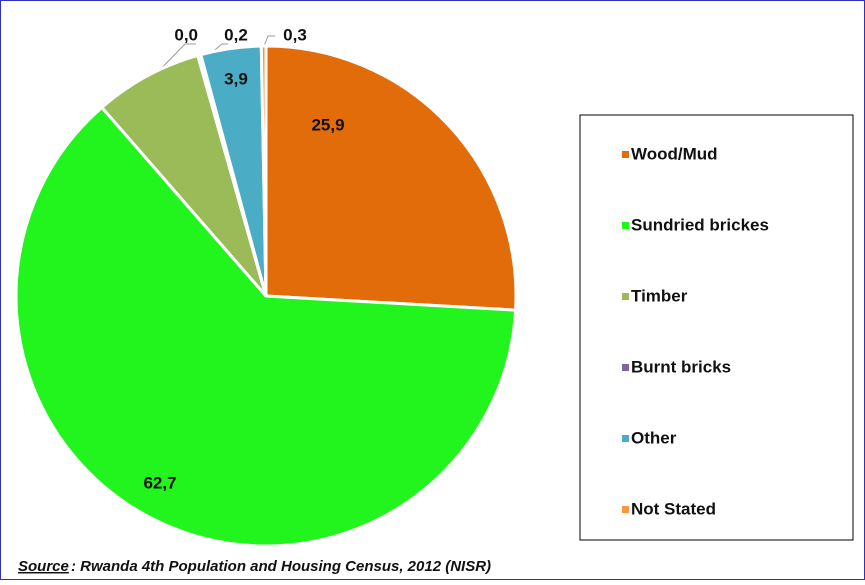  What do you see at coordinates (269, 41) in the screenshot?
I see `leader-line` at bounding box center [269, 41].